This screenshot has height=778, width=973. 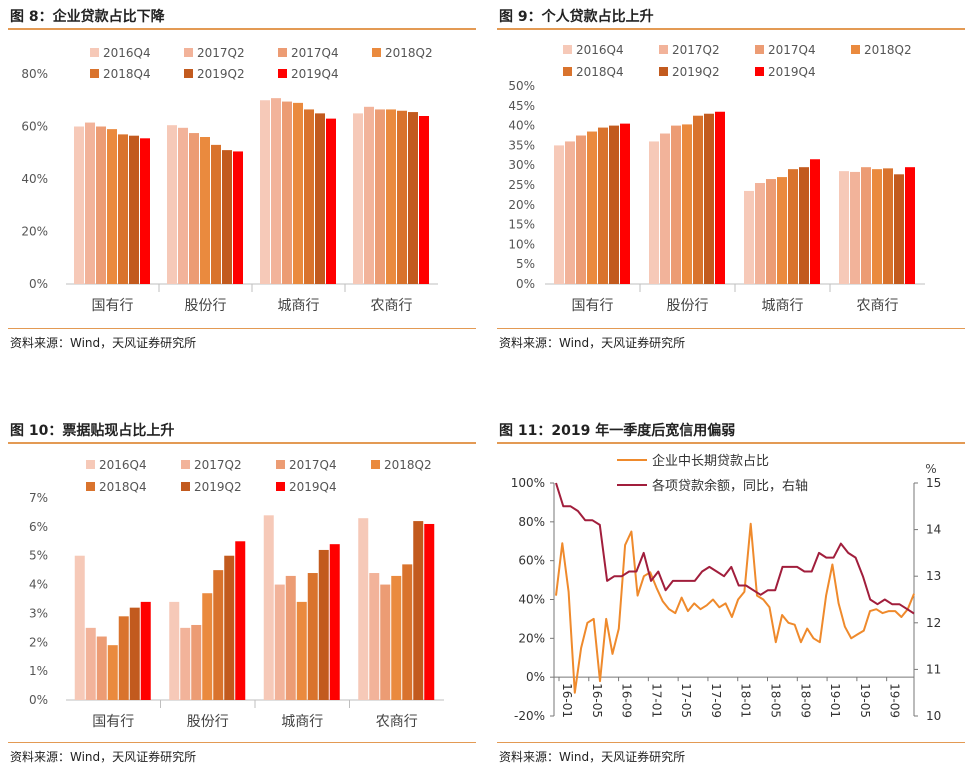 What do you see at coordinates (746, 700) in the screenshot?
I see `x-tick-label: 18-01` at bounding box center [746, 700].